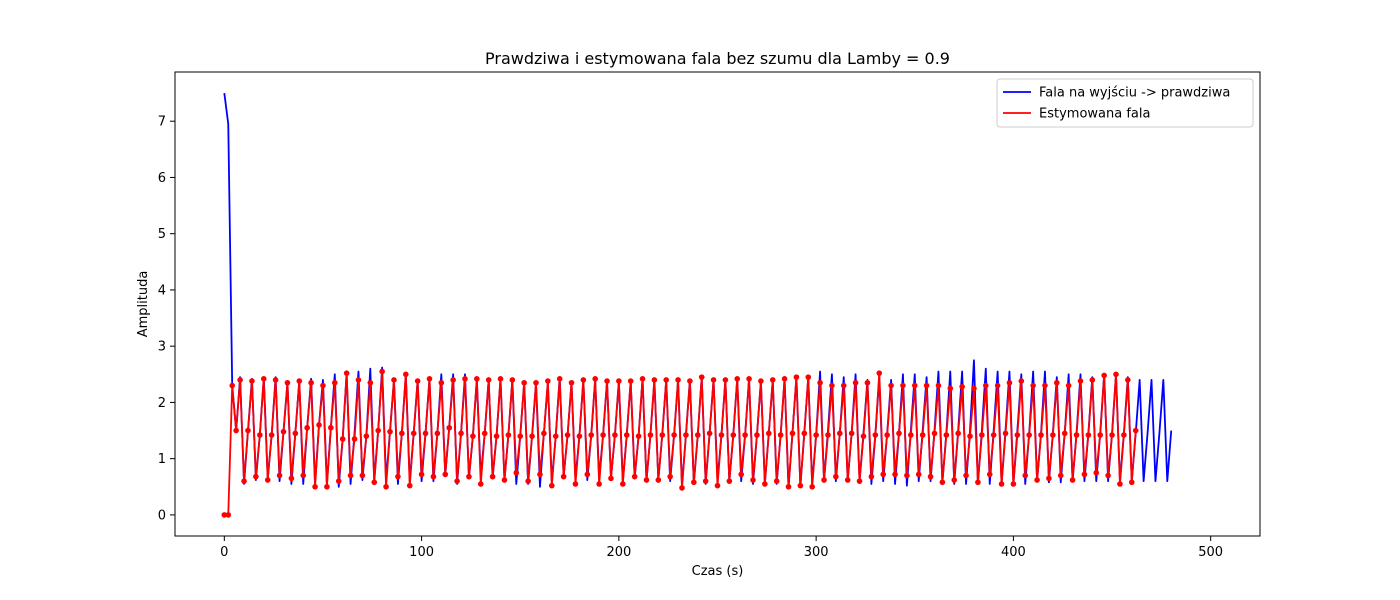 This screenshot has height=600, width=1400. Describe the element at coordinates (224, 552) in the screenshot. I see `x-tick-label: 0` at that location.